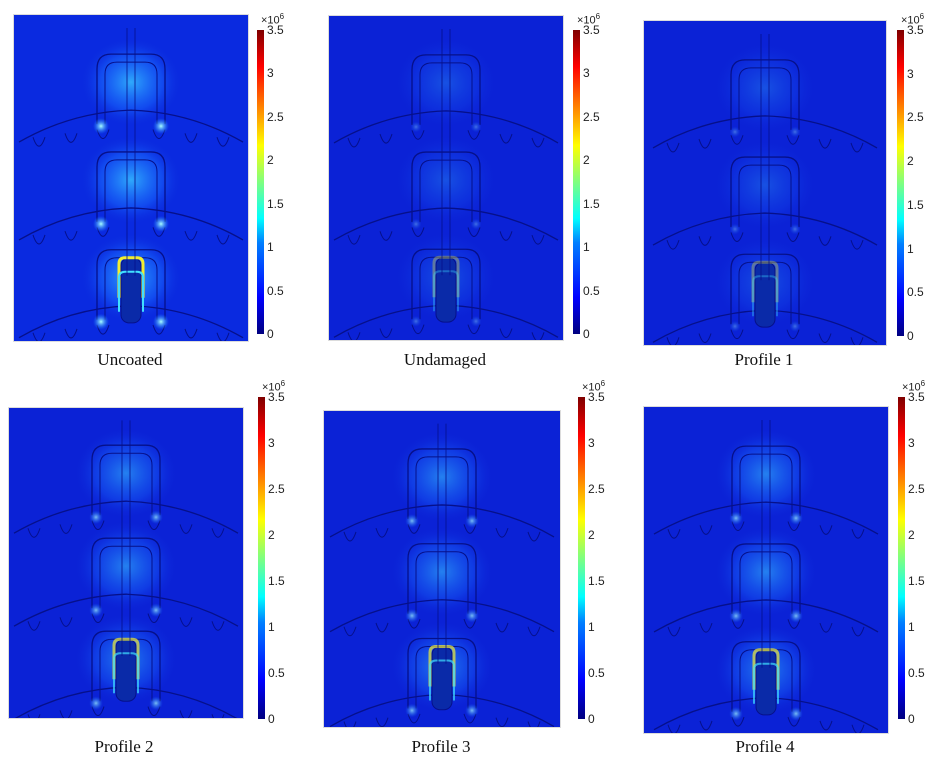 The image size is (939, 760). What do you see at coordinates (765, 746) in the screenshot?
I see `panel-caption: Profile 4` at bounding box center [765, 746].